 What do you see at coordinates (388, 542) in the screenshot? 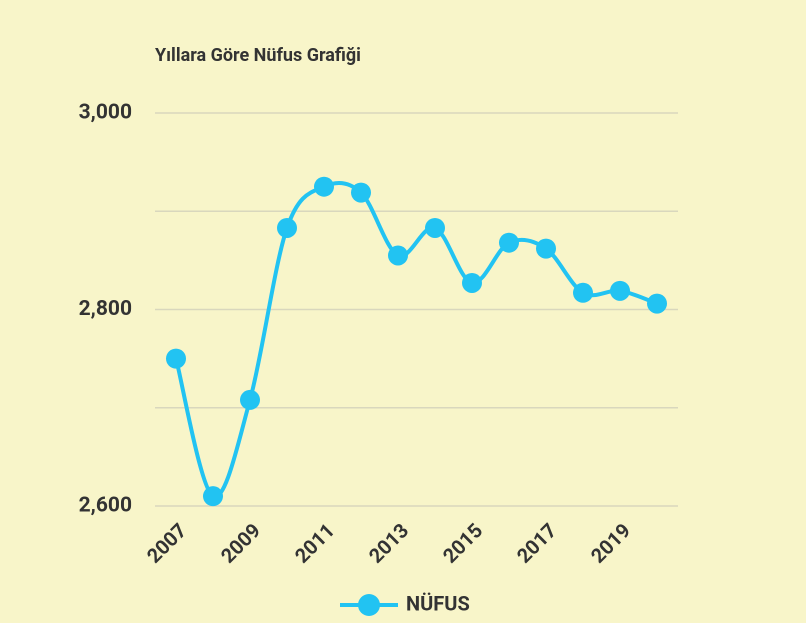
I see `x-tick-label: 2013` at bounding box center [388, 542].